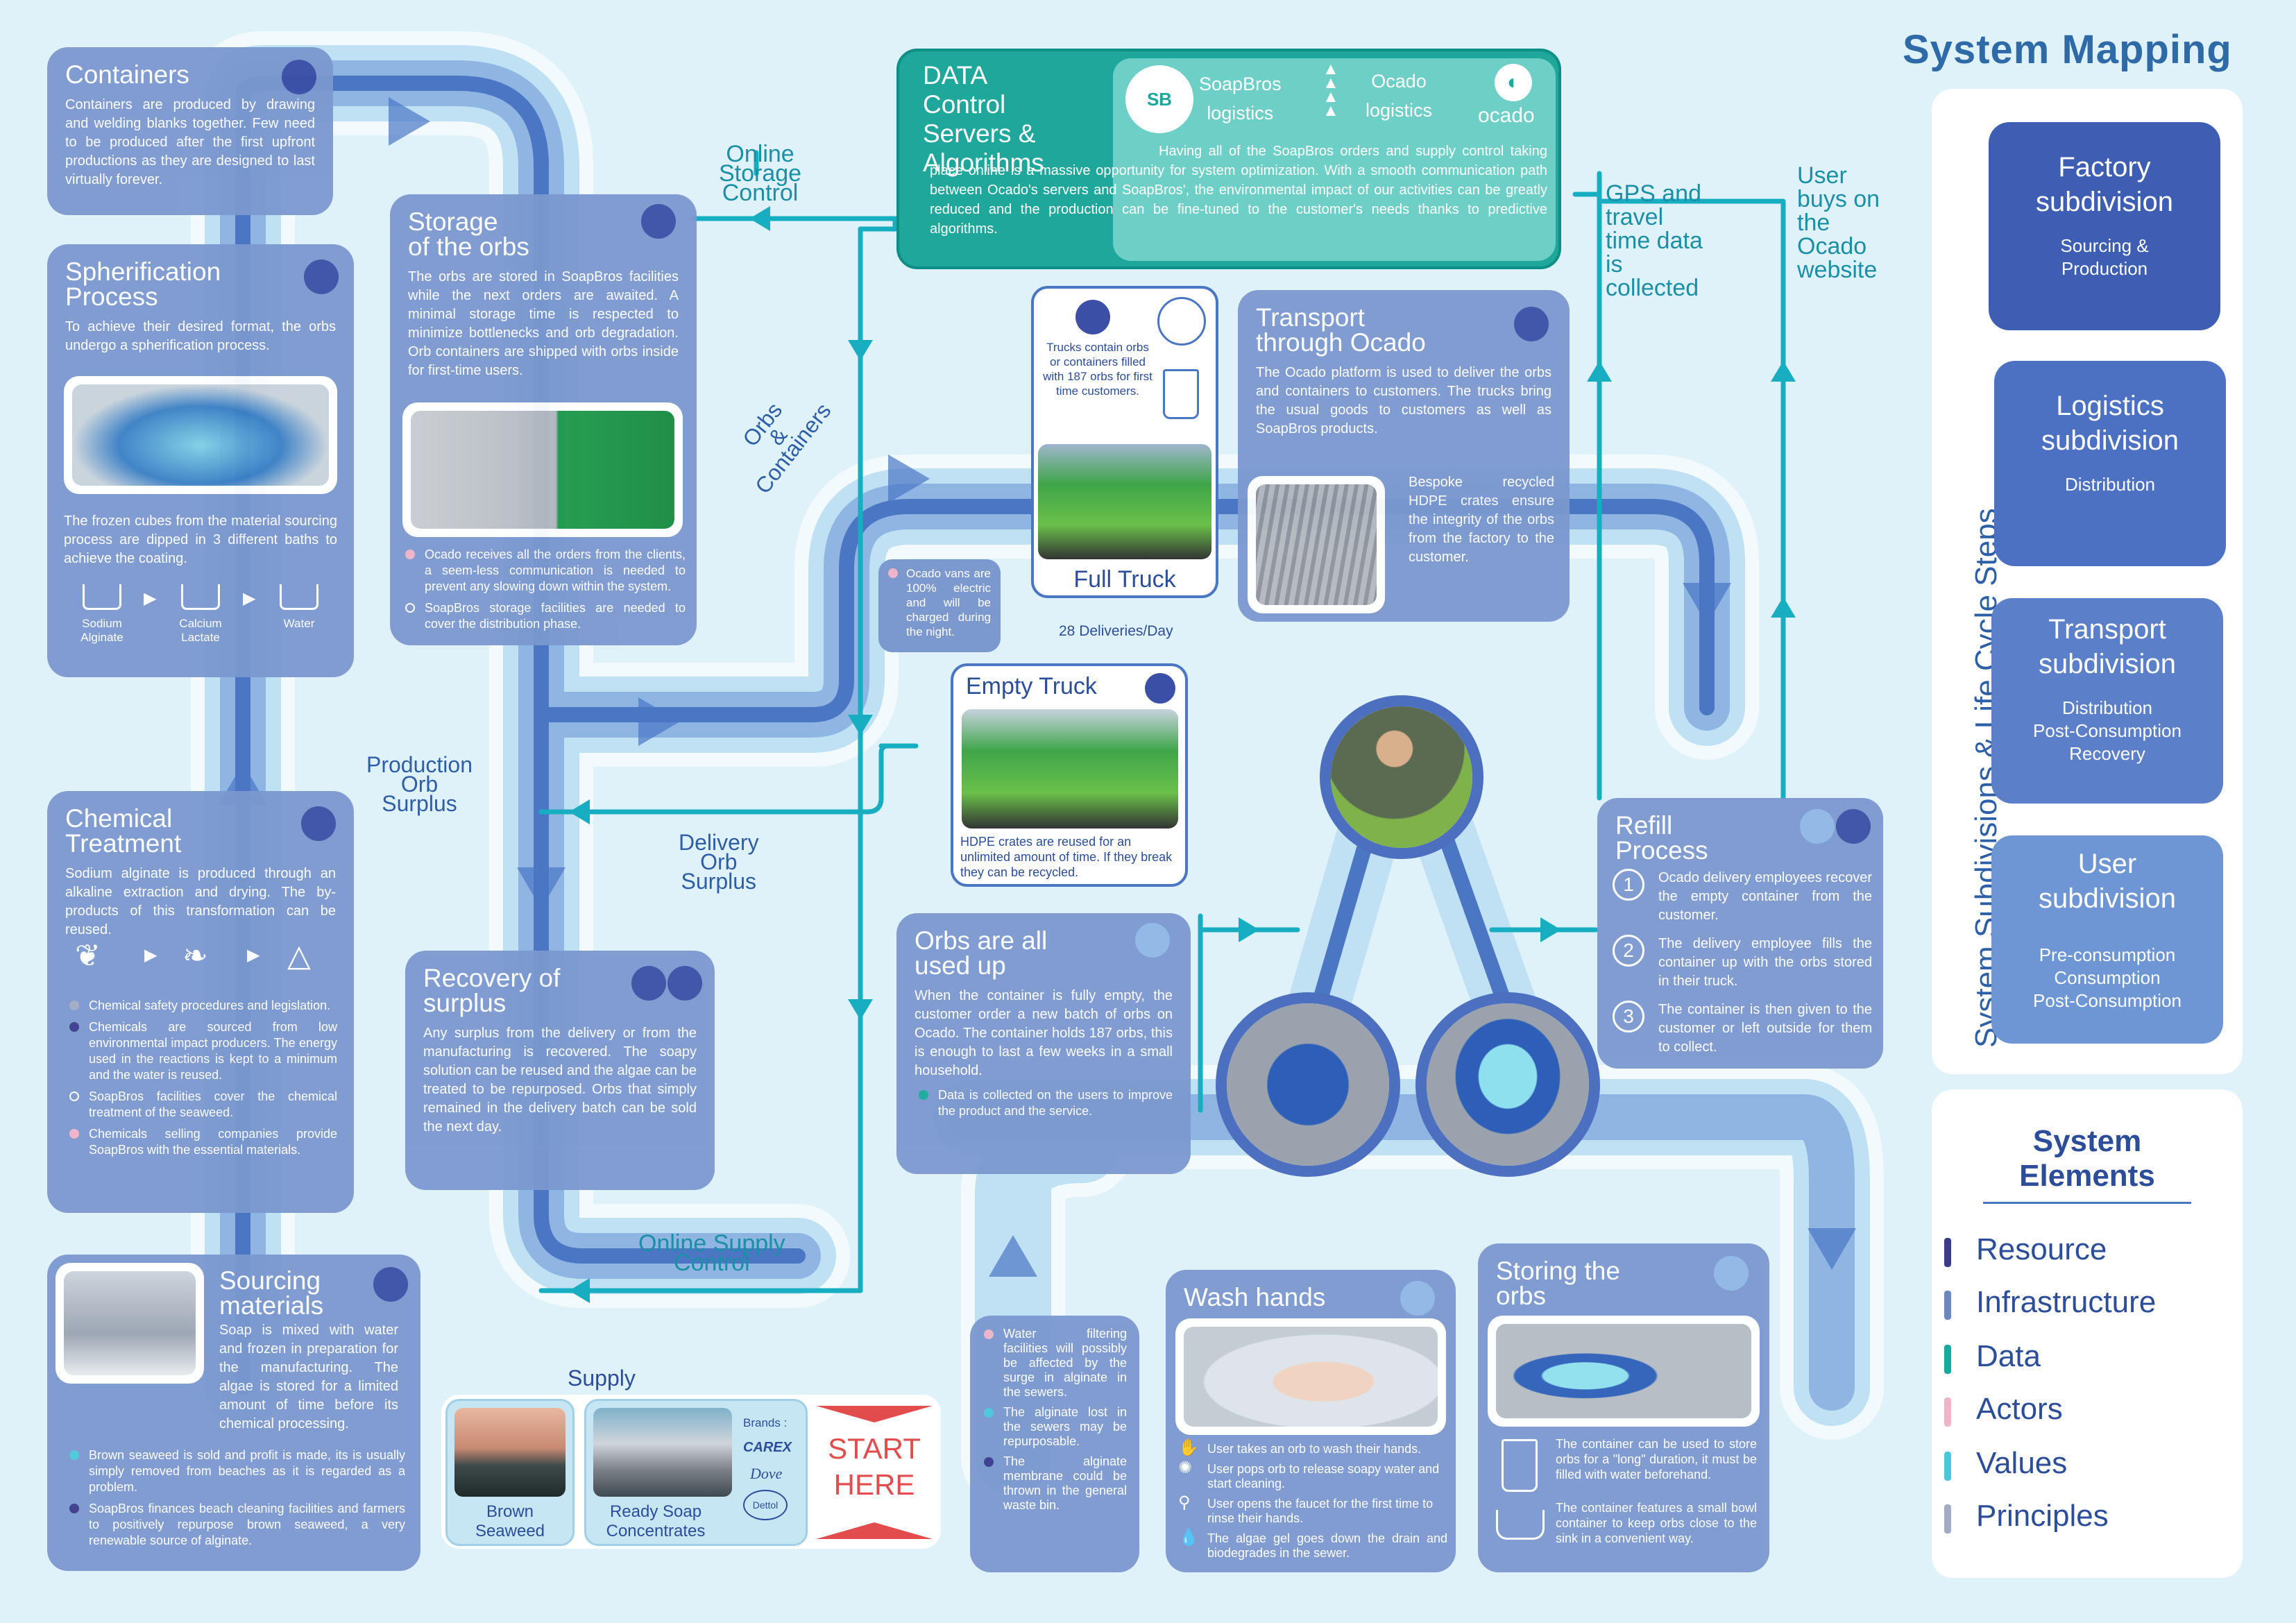 Image resolution: width=2296 pixels, height=1623 pixels. I want to click on online-supply-control-label: Online Supply Control, so click(711, 1253).